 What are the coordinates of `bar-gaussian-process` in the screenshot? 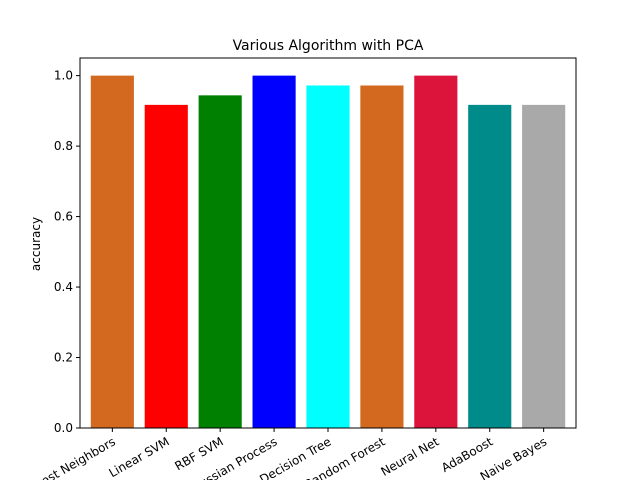 It's located at (274, 252).